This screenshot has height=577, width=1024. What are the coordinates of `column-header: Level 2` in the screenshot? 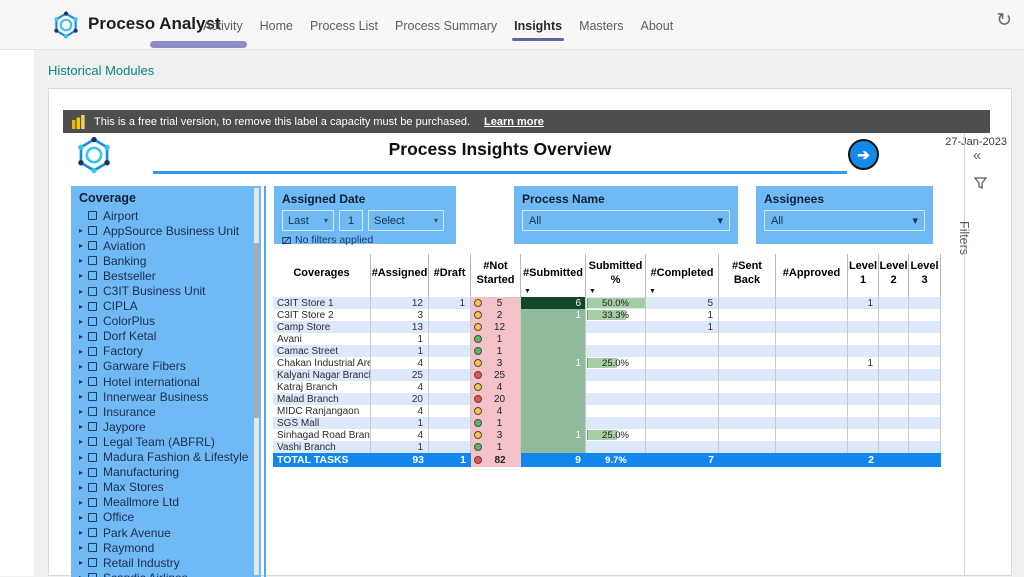 It's located at (894, 275).